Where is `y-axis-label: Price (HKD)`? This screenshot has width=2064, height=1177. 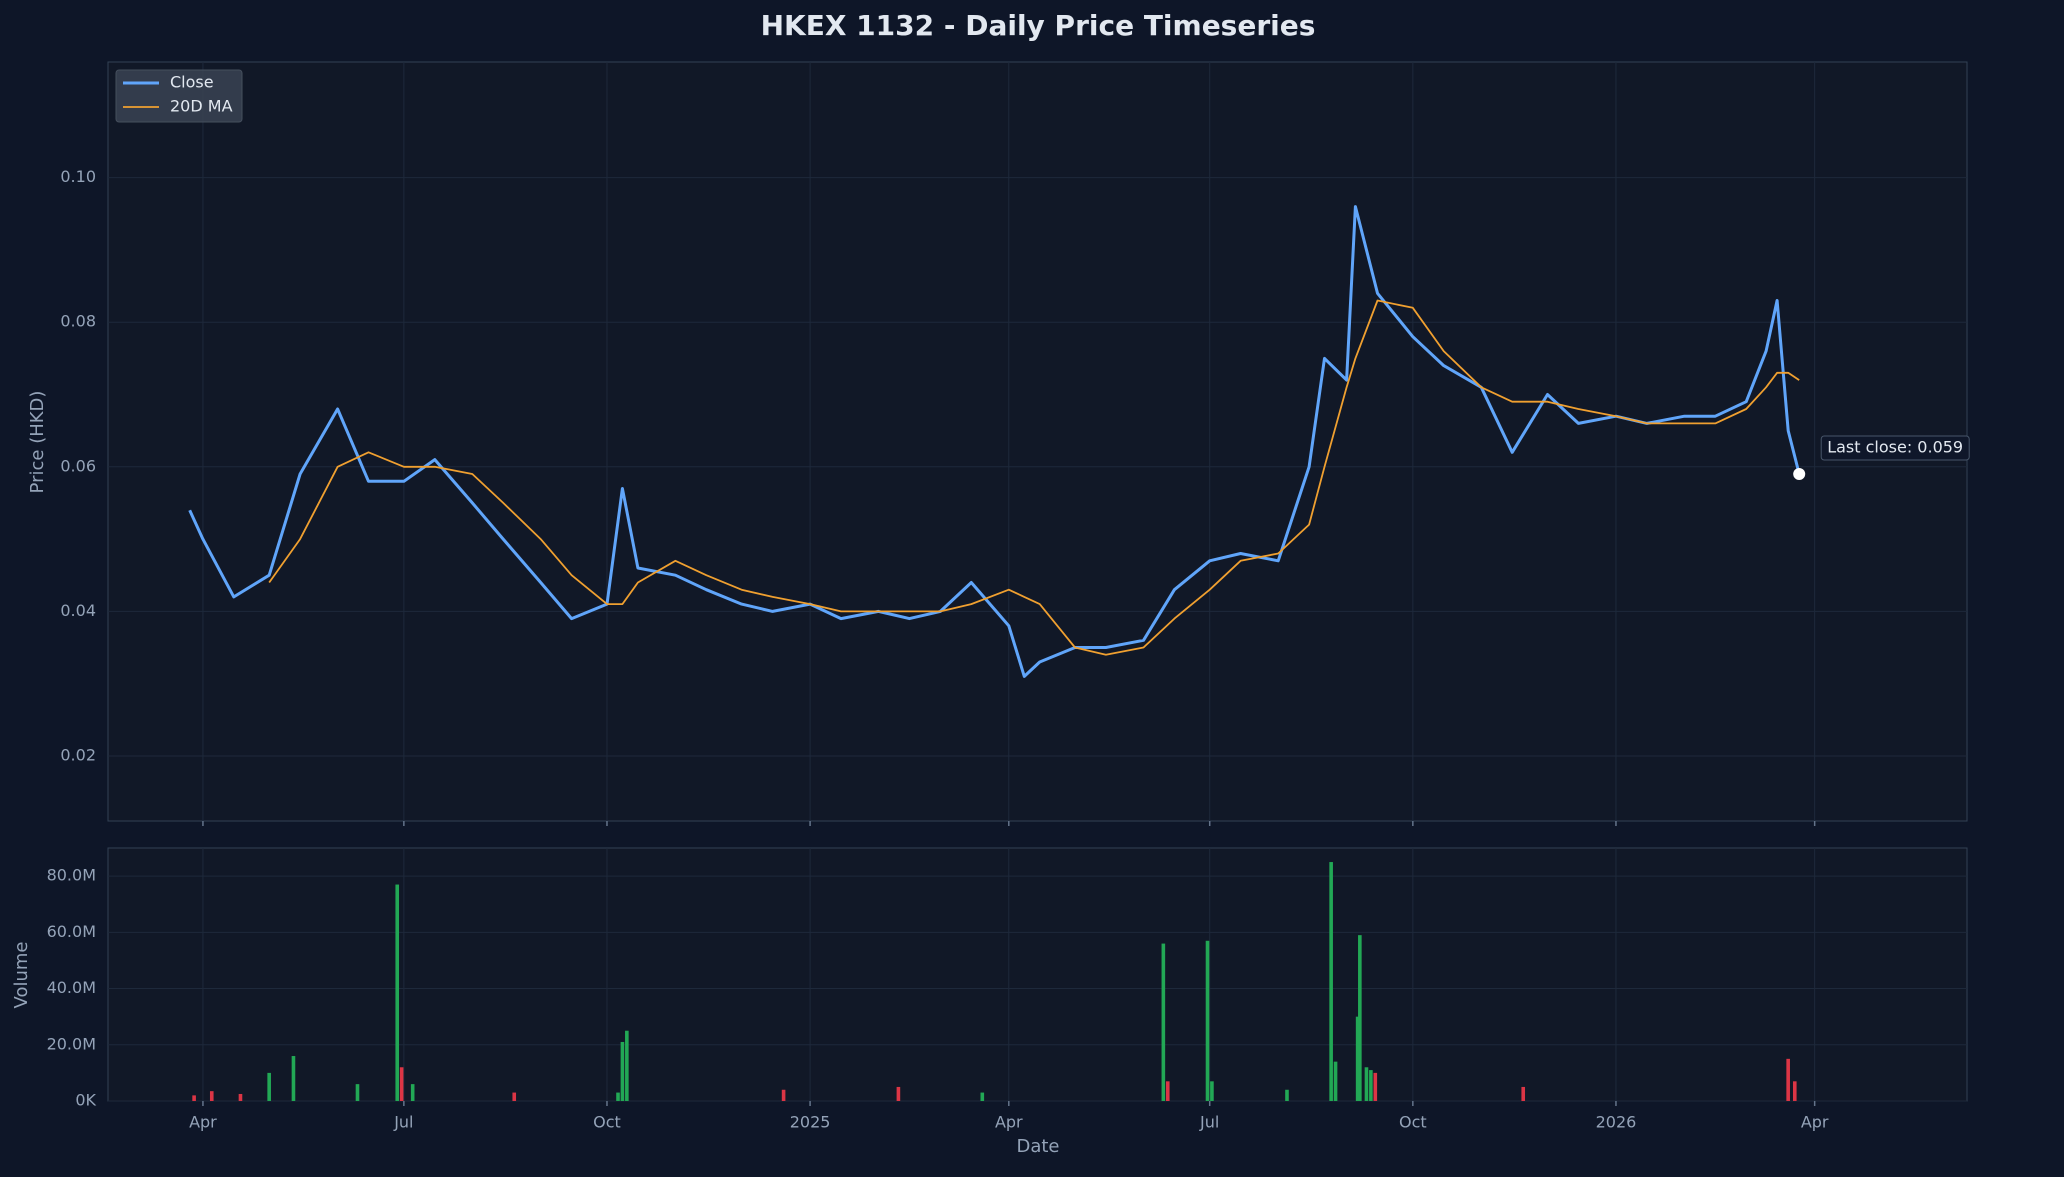 y-axis-label: Price (HKD) is located at coordinates (37, 442).